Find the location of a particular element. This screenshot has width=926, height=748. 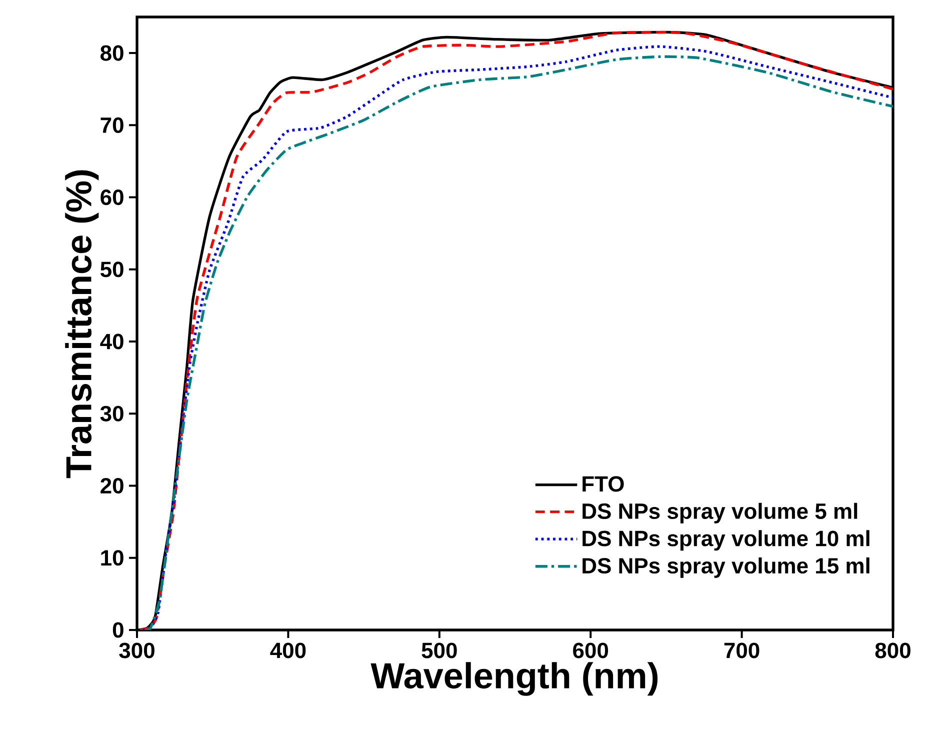

y-tick-label: 30 is located at coordinates (112, 414).